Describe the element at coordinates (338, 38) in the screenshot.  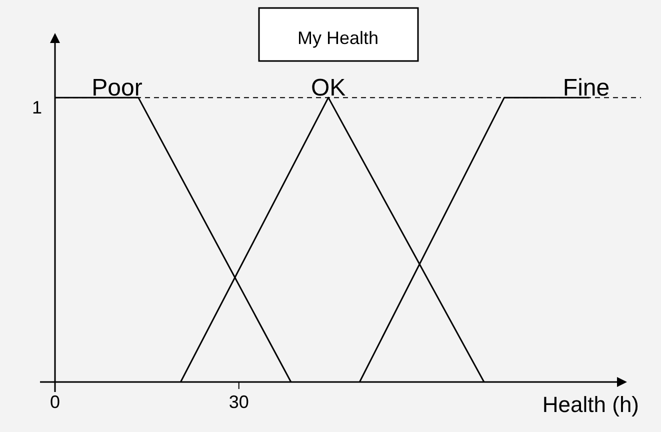
I see `chart-title: My Health` at that location.